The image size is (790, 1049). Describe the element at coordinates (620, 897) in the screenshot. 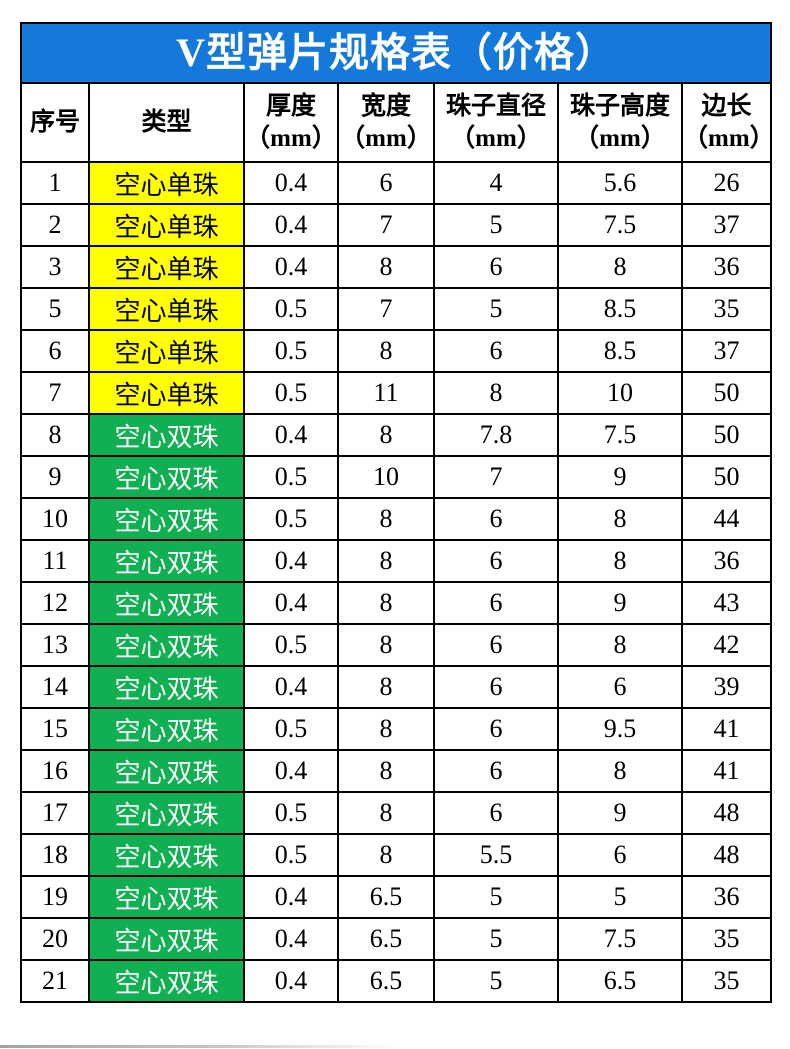

I see `bead-height-cell: 5` at that location.